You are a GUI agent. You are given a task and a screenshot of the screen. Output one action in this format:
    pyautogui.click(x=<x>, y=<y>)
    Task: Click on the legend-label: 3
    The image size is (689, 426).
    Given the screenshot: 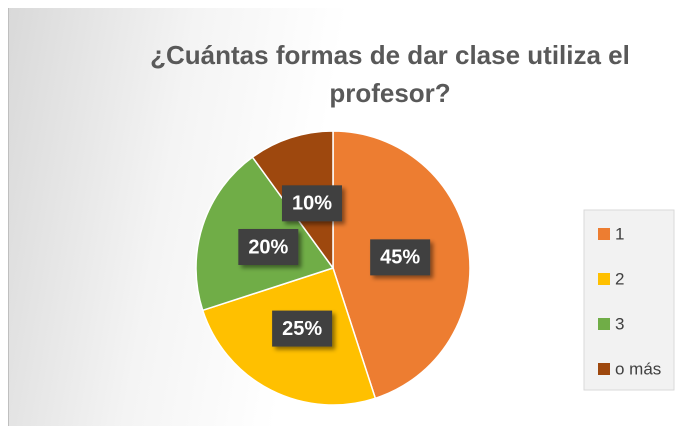 What is the action you would take?
    pyautogui.click(x=619, y=323)
    